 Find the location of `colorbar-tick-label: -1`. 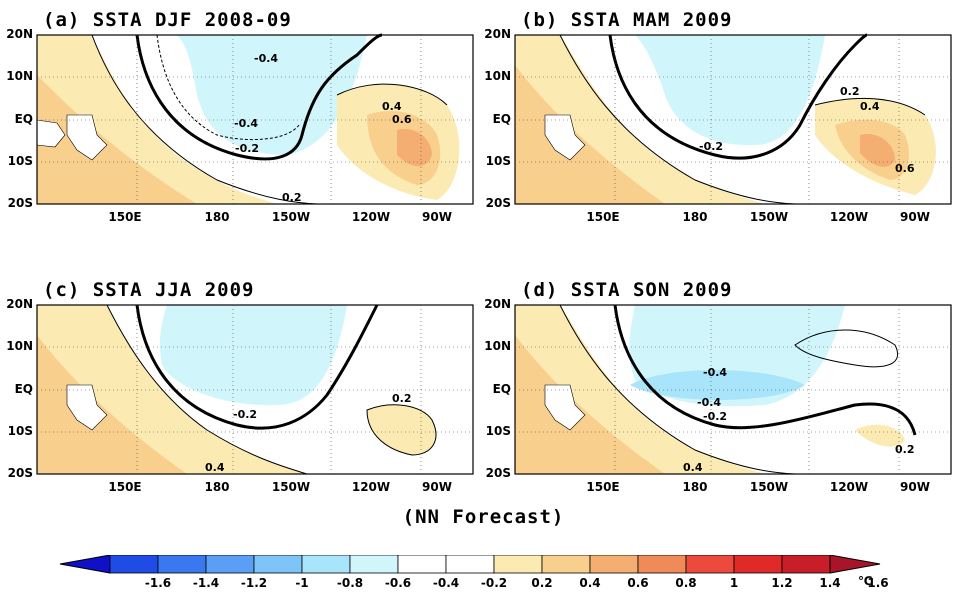

colorbar-tick-label: -1 is located at coordinates (301, 583).